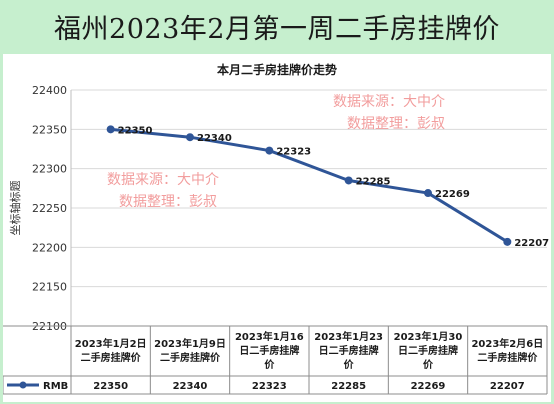 The width and height of the screenshot is (554, 404). What do you see at coordinates (507, 343) in the screenshot?
I see `category-label: 2023年2月6日` at bounding box center [507, 343].